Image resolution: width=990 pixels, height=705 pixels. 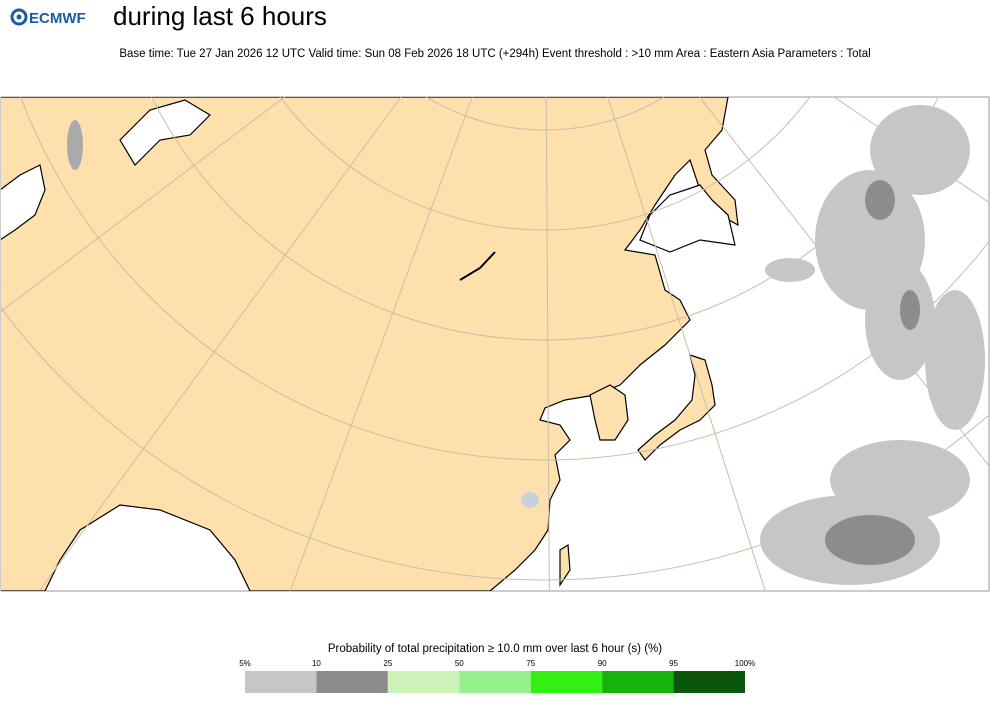 What do you see at coordinates (565, 565) in the screenshot?
I see `taiwan` at bounding box center [565, 565].